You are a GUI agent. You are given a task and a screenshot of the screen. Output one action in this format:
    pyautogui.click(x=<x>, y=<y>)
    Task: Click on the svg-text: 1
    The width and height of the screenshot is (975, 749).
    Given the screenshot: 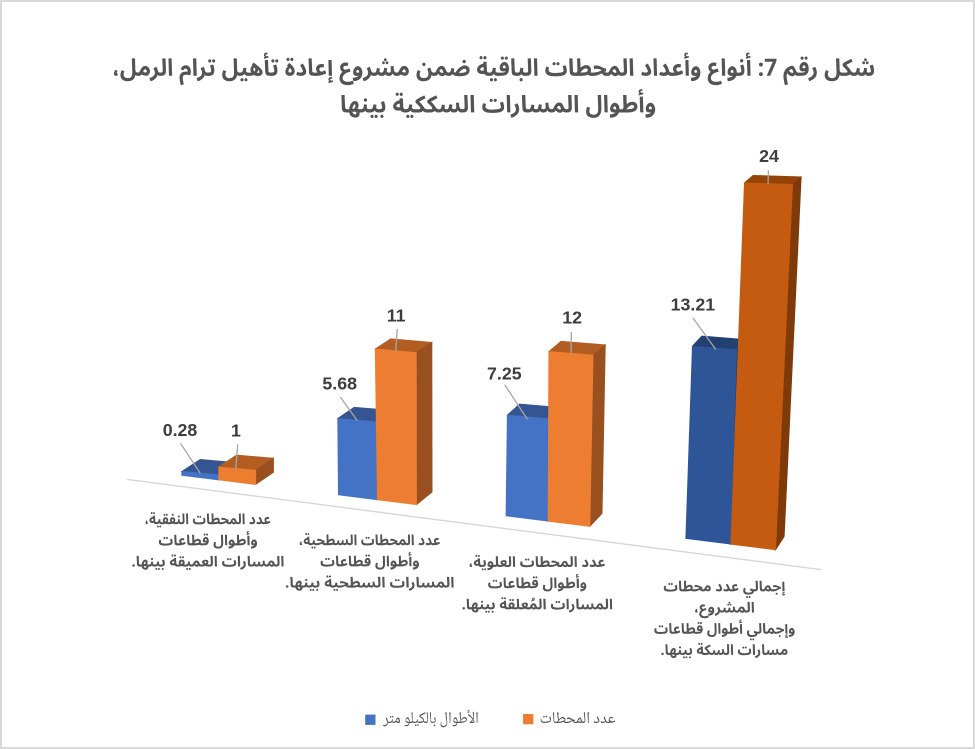 What is the action you would take?
    pyautogui.click(x=236, y=430)
    